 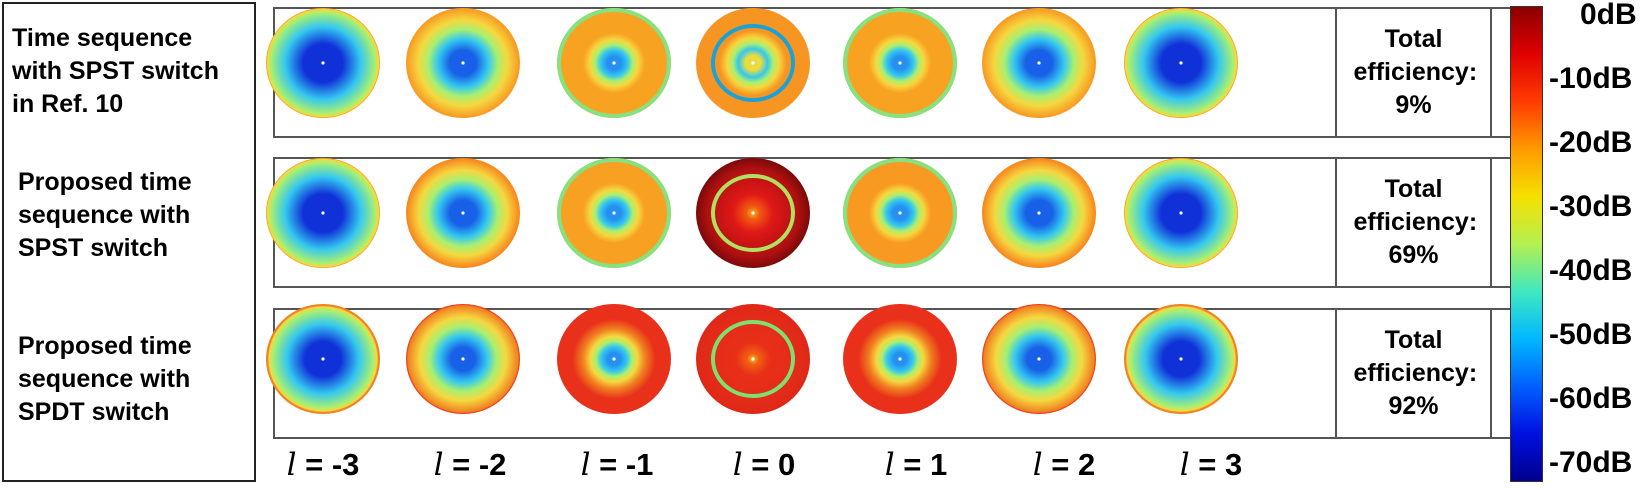 What do you see at coordinates (1413, 255) in the screenshot?
I see `efficiency-value: 69%` at bounding box center [1413, 255].